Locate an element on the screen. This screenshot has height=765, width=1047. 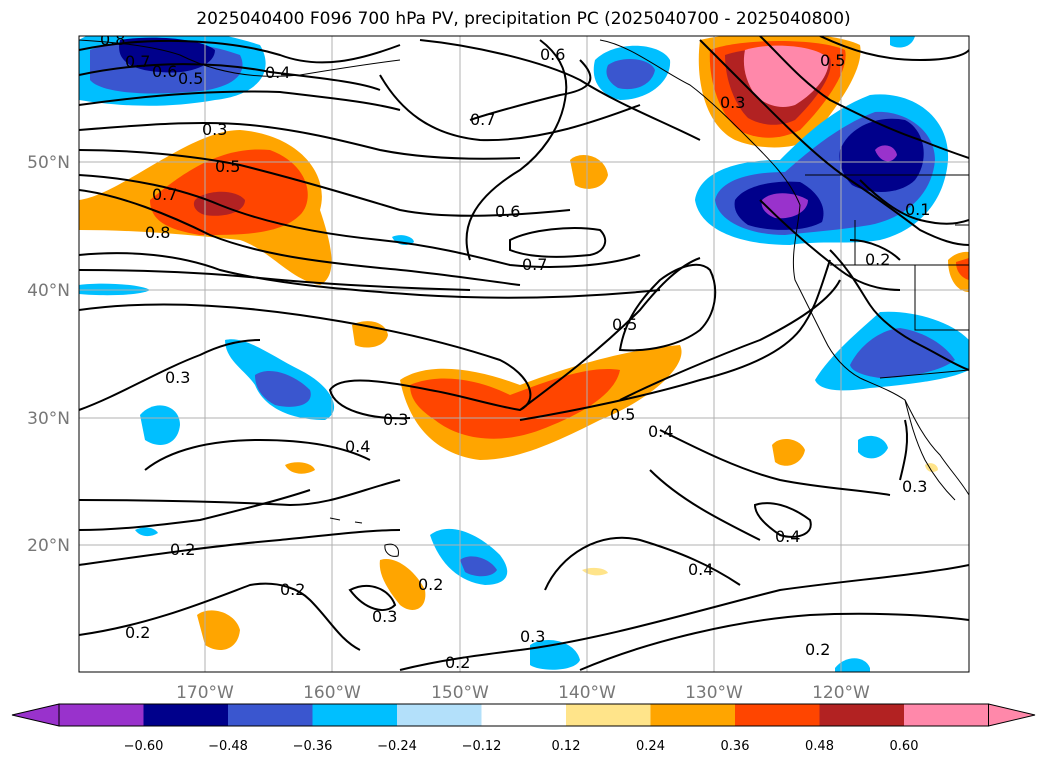
colorbar-tick-label: 0.60 is located at coordinates (904, 746).